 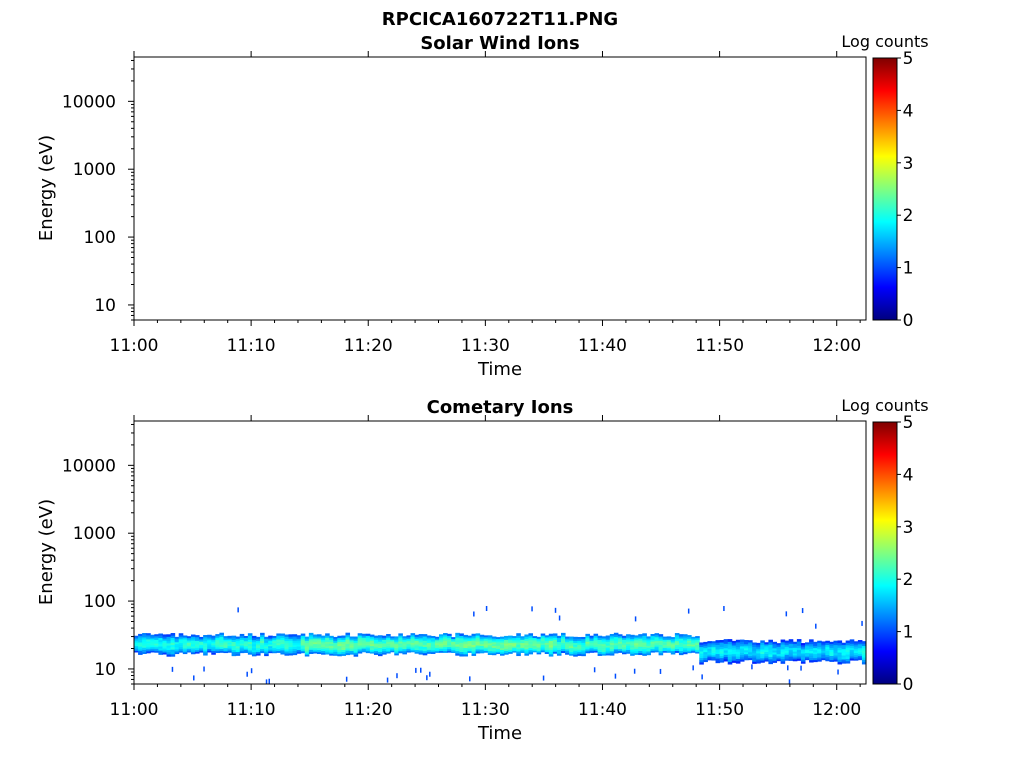 I want to click on colorbar-gradient, so click(x=885, y=553).